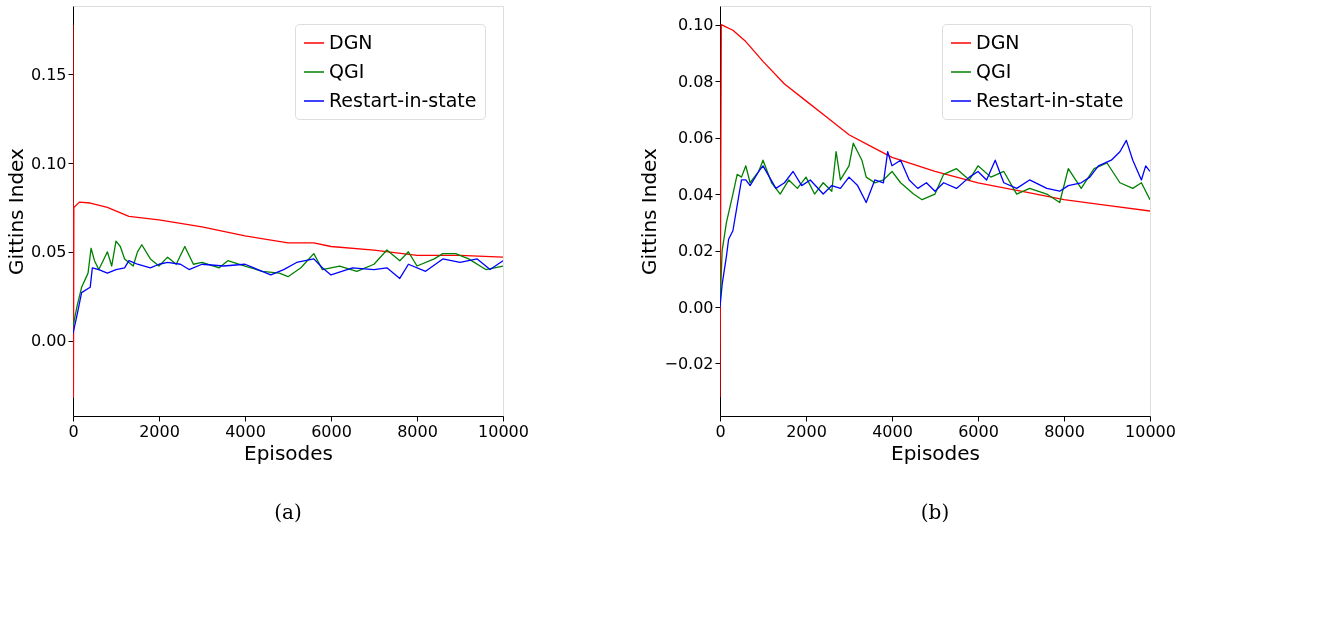 The height and width of the screenshot is (632, 1336). I want to click on y-tick-label: 0.06, so click(695, 138).